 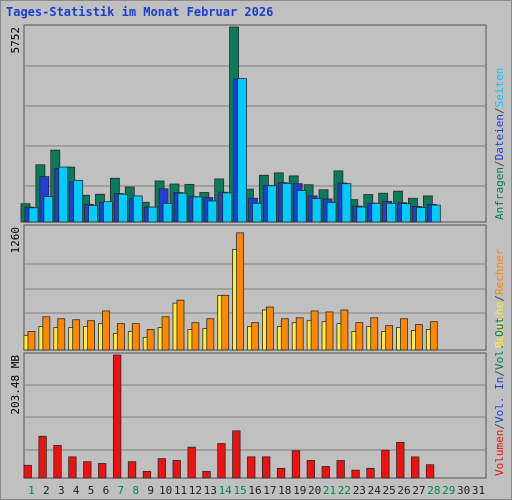 What do you see at coordinates (359, 490) in the screenshot?
I see `x-tick-label-day-23: 23` at bounding box center [359, 490].